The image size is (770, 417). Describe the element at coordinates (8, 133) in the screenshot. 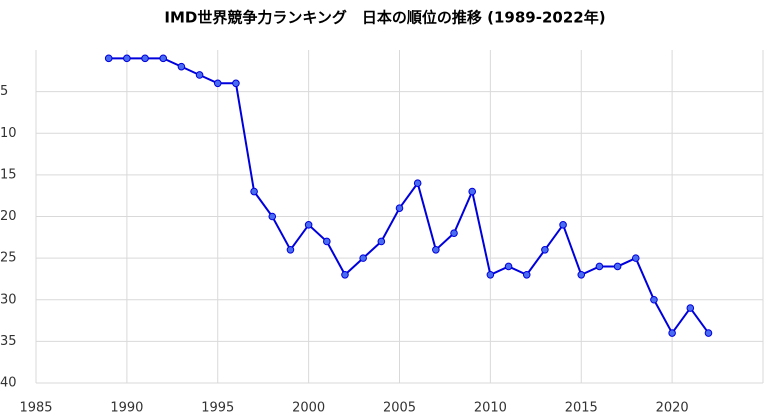

I see `y-tick-label: 10` at that location.